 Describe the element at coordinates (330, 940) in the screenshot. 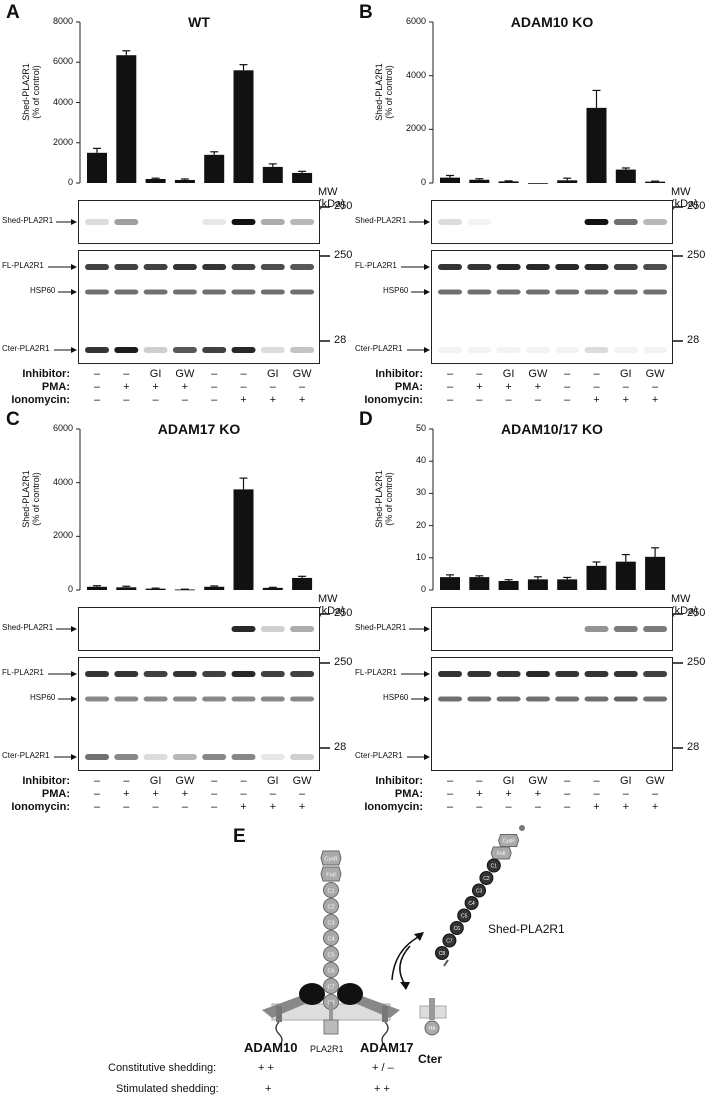

I see `domain-label: C4` at that location.